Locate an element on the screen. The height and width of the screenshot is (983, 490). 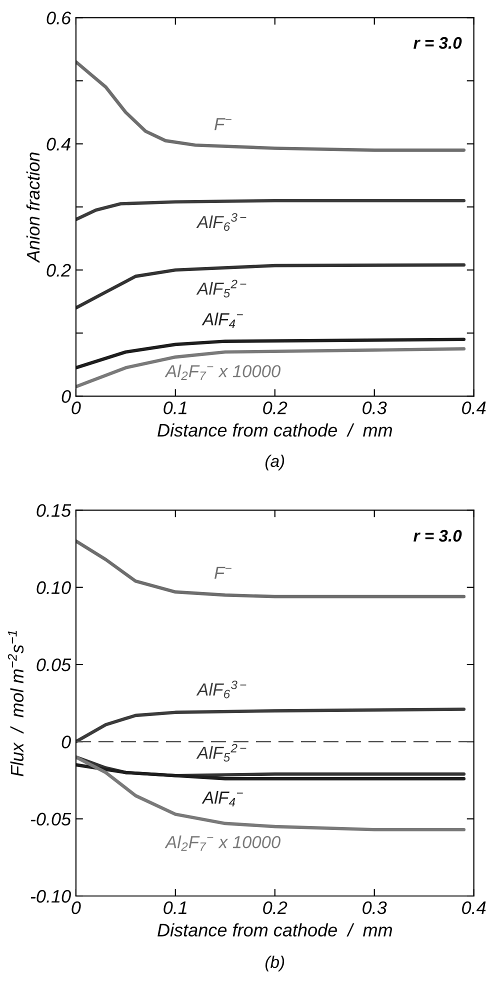
y-tick-label: 0.10 is located at coordinates (53, 587).